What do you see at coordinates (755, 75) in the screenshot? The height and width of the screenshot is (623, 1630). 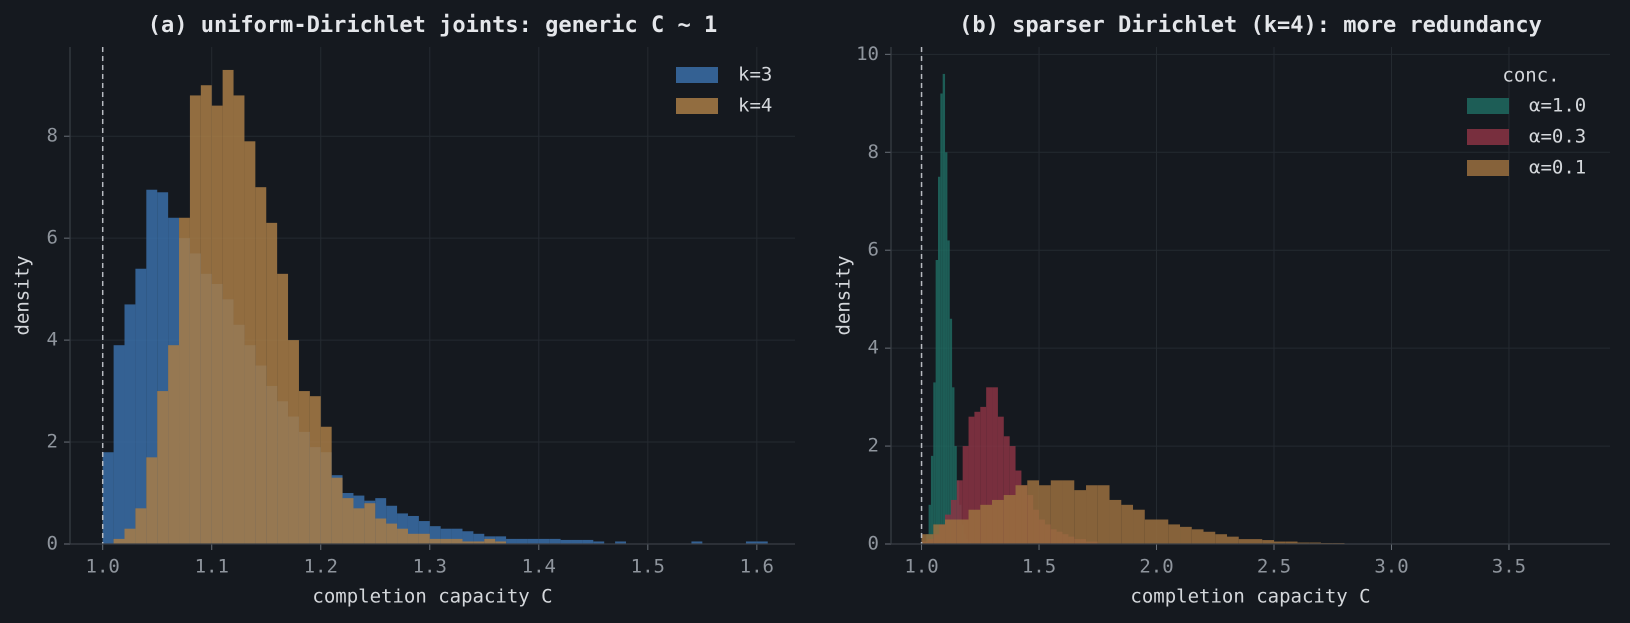 I see `legend-label: k=3` at bounding box center [755, 75].